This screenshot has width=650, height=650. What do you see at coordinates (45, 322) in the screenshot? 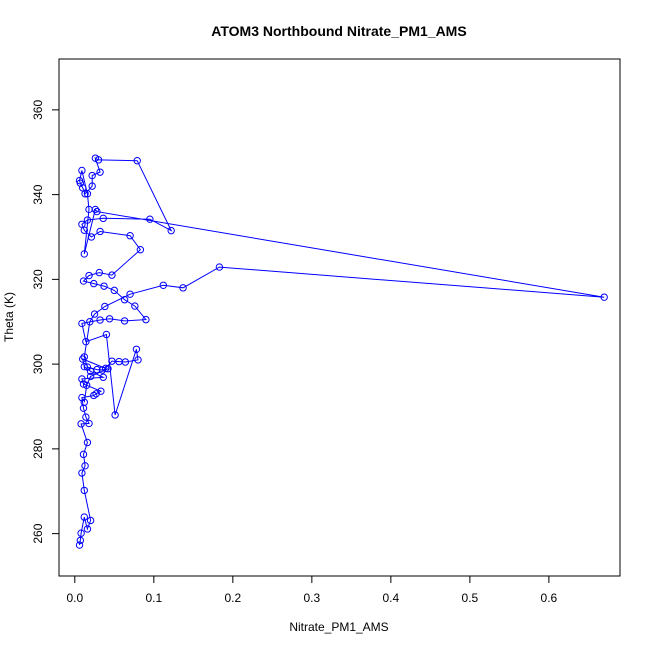
I see `y-axis: 260 280 300 320 340 360` at bounding box center [45, 322].